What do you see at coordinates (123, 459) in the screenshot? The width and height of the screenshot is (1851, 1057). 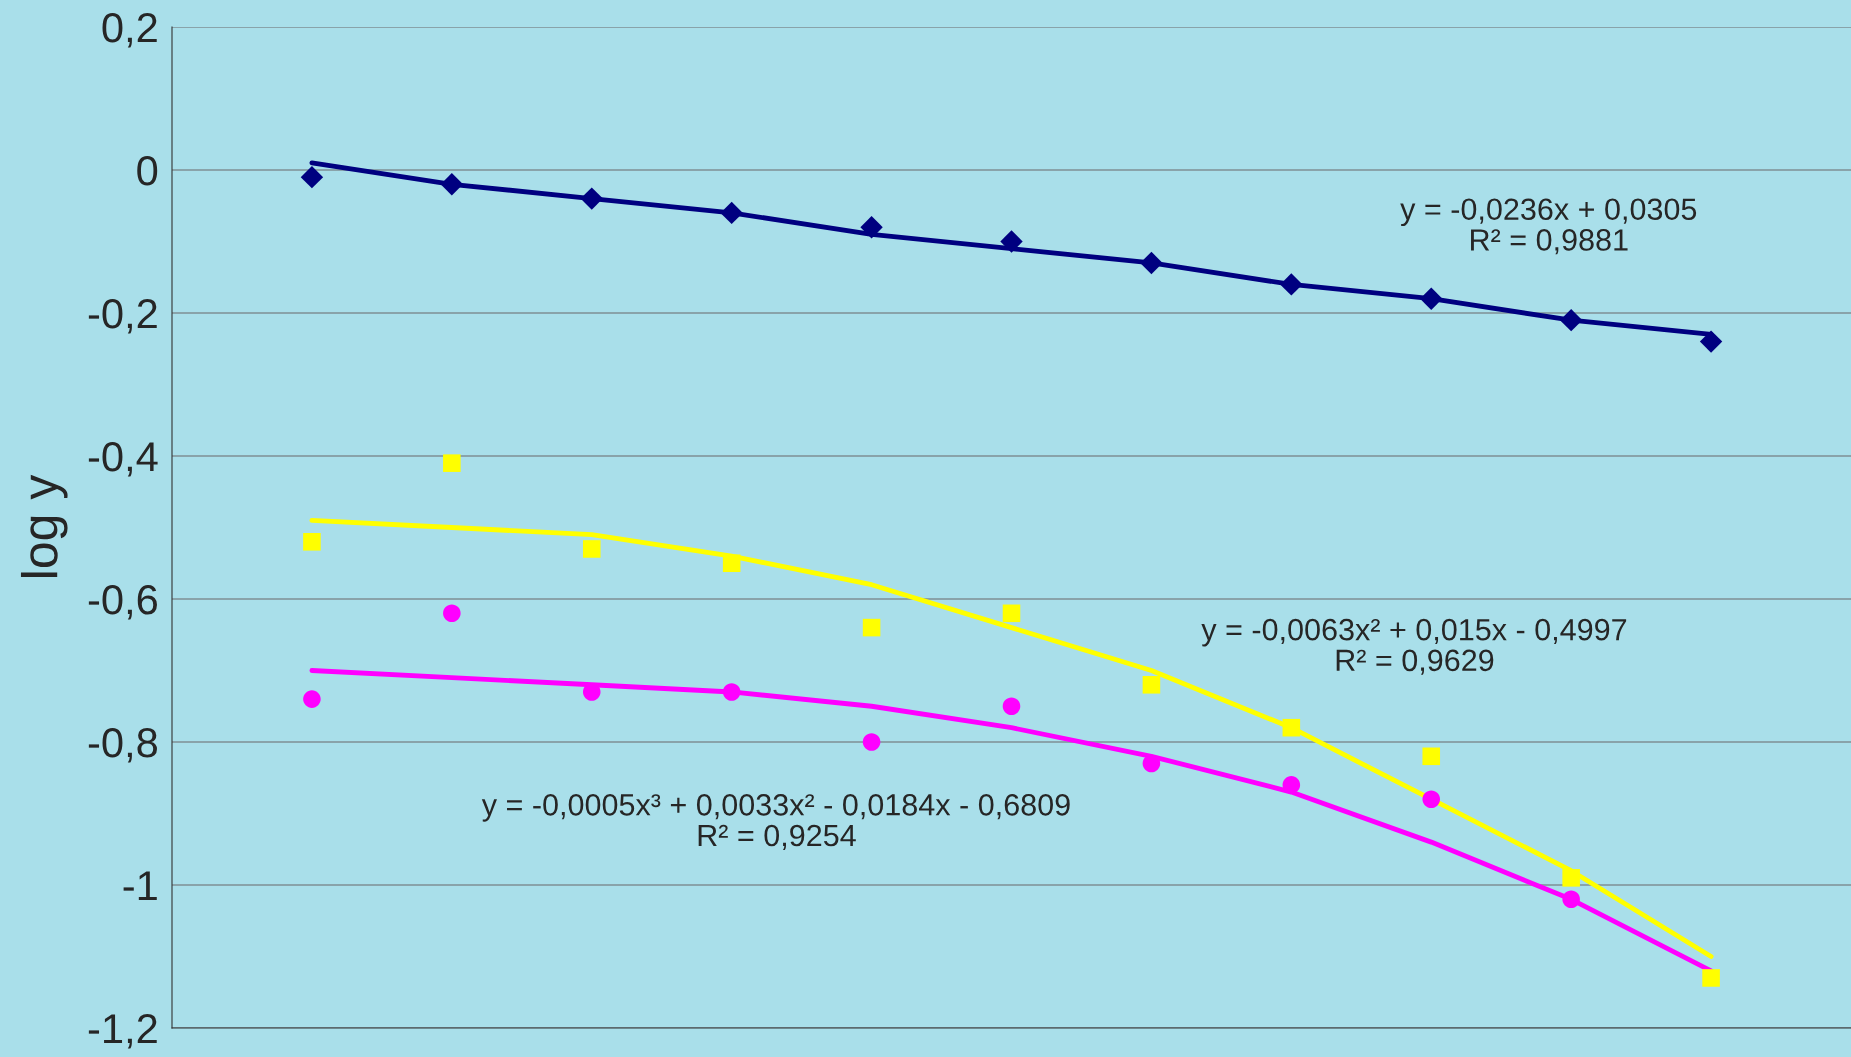 I see `y-tick-label: -0,4` at bounding box center [123, 459].